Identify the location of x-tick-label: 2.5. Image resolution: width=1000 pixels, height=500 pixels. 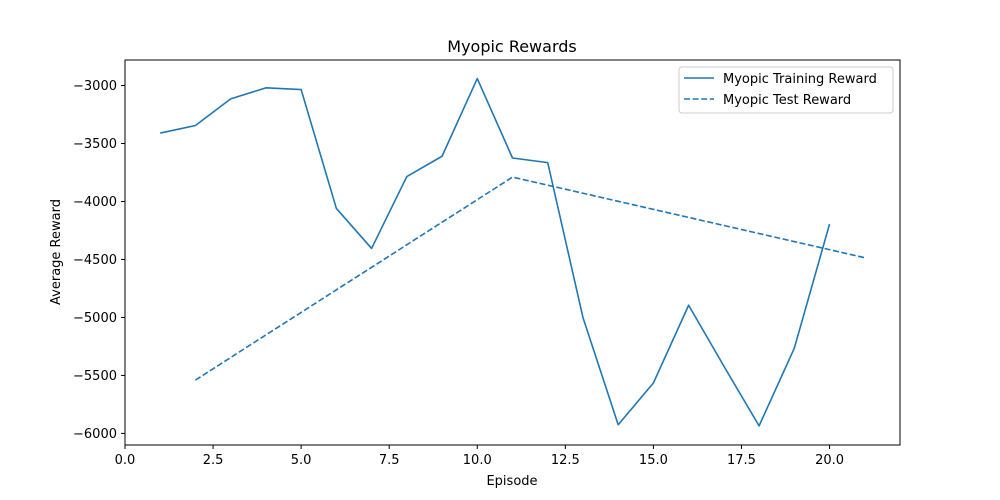
(213, 460).